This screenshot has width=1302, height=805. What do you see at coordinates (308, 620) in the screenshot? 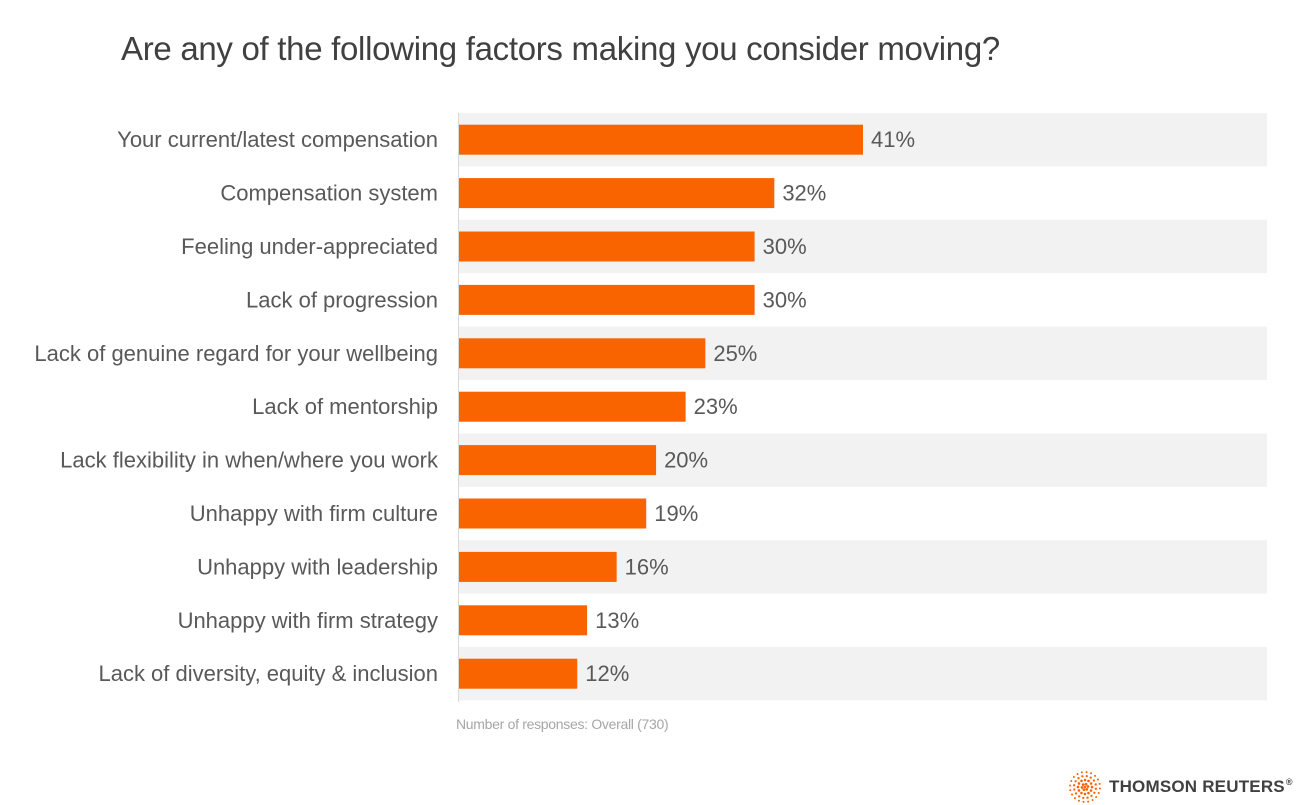
I see `category-label: Unhappy with firm strategy` at bounding box center [308, 620].